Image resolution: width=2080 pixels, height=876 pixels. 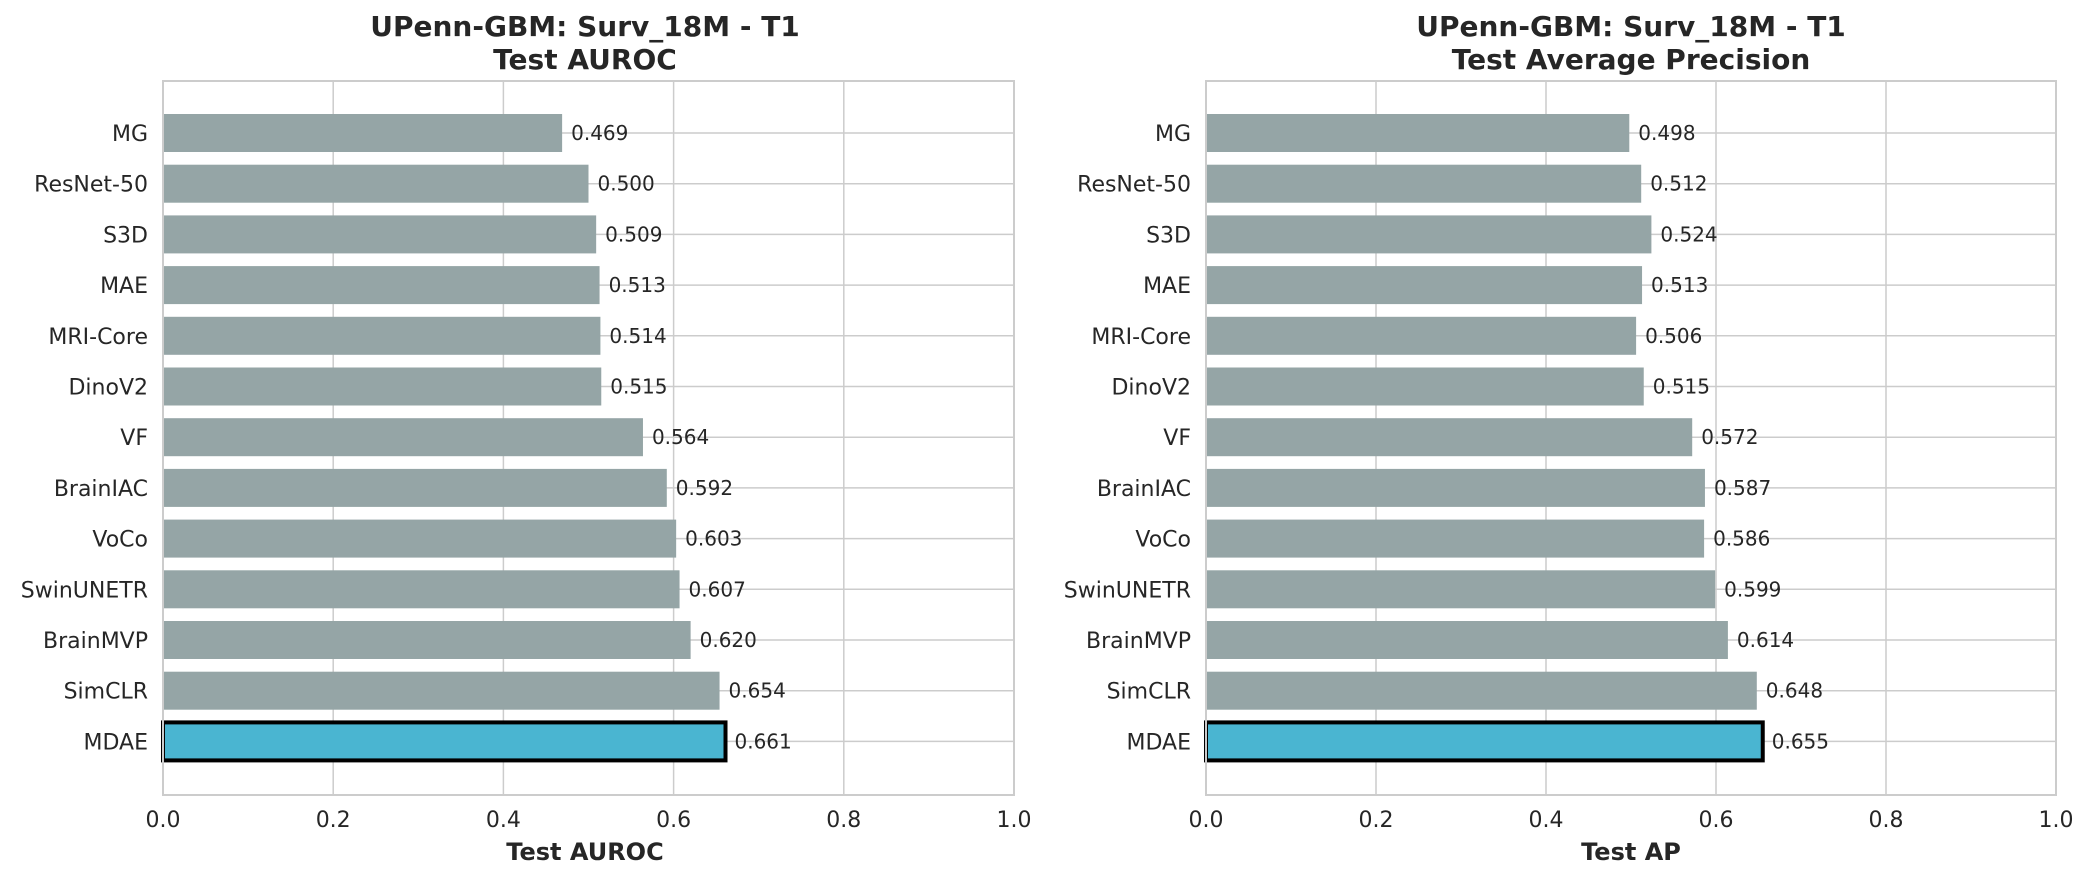 I want to click on ap-value-label-11: 0.648, so click(x=1794, y=691).